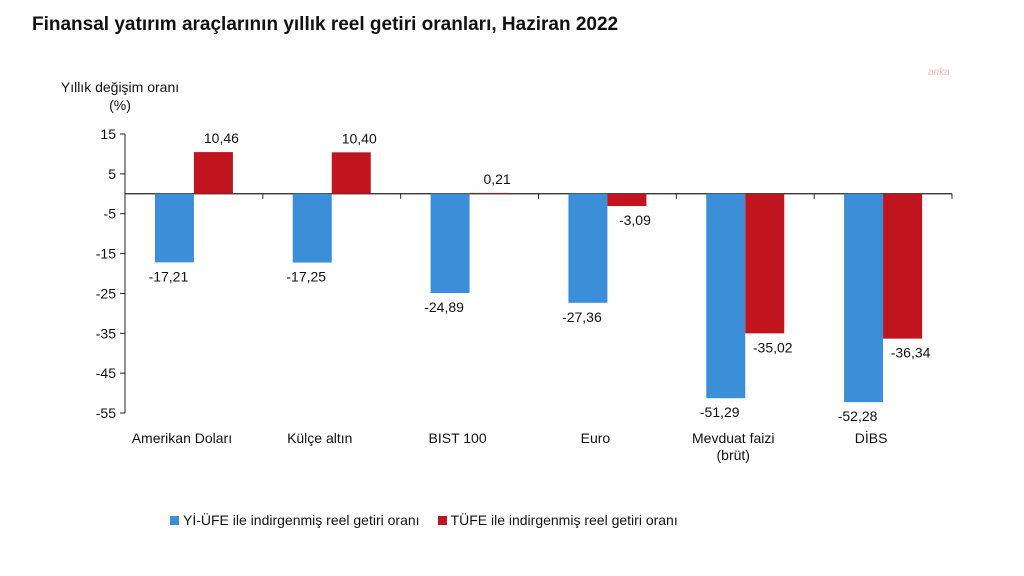 This screenshot has height=576, width=1024. I want to click on x-tick-label: Euro, so click(596, 438).